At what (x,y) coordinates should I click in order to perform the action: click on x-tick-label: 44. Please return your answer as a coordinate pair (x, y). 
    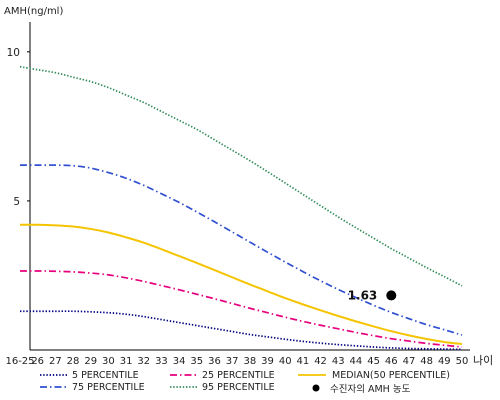
    Looking at the image, I should click on (356, 361).